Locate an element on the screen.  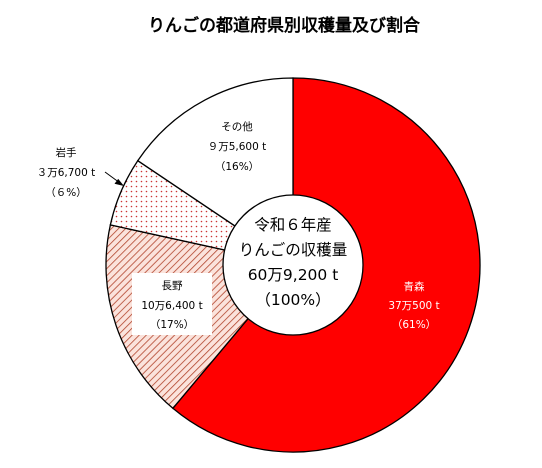
label-aomori-percent: （61%） is located at coordinates (414, 325).